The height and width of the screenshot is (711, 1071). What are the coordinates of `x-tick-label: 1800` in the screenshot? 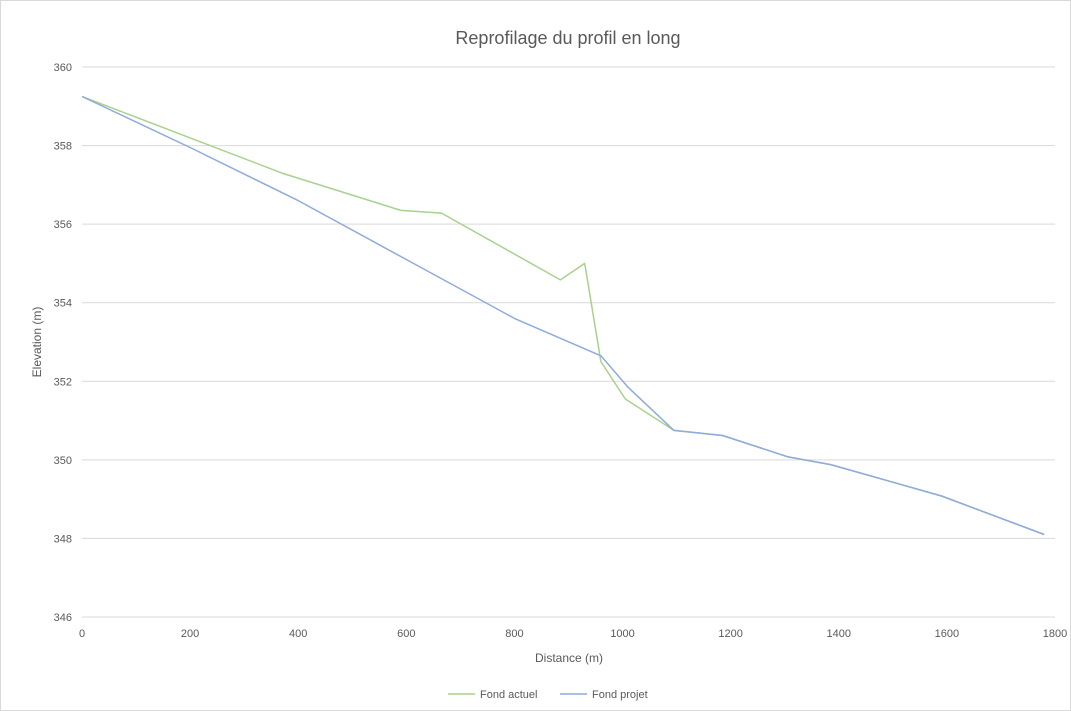 It's located at (1055, 634).